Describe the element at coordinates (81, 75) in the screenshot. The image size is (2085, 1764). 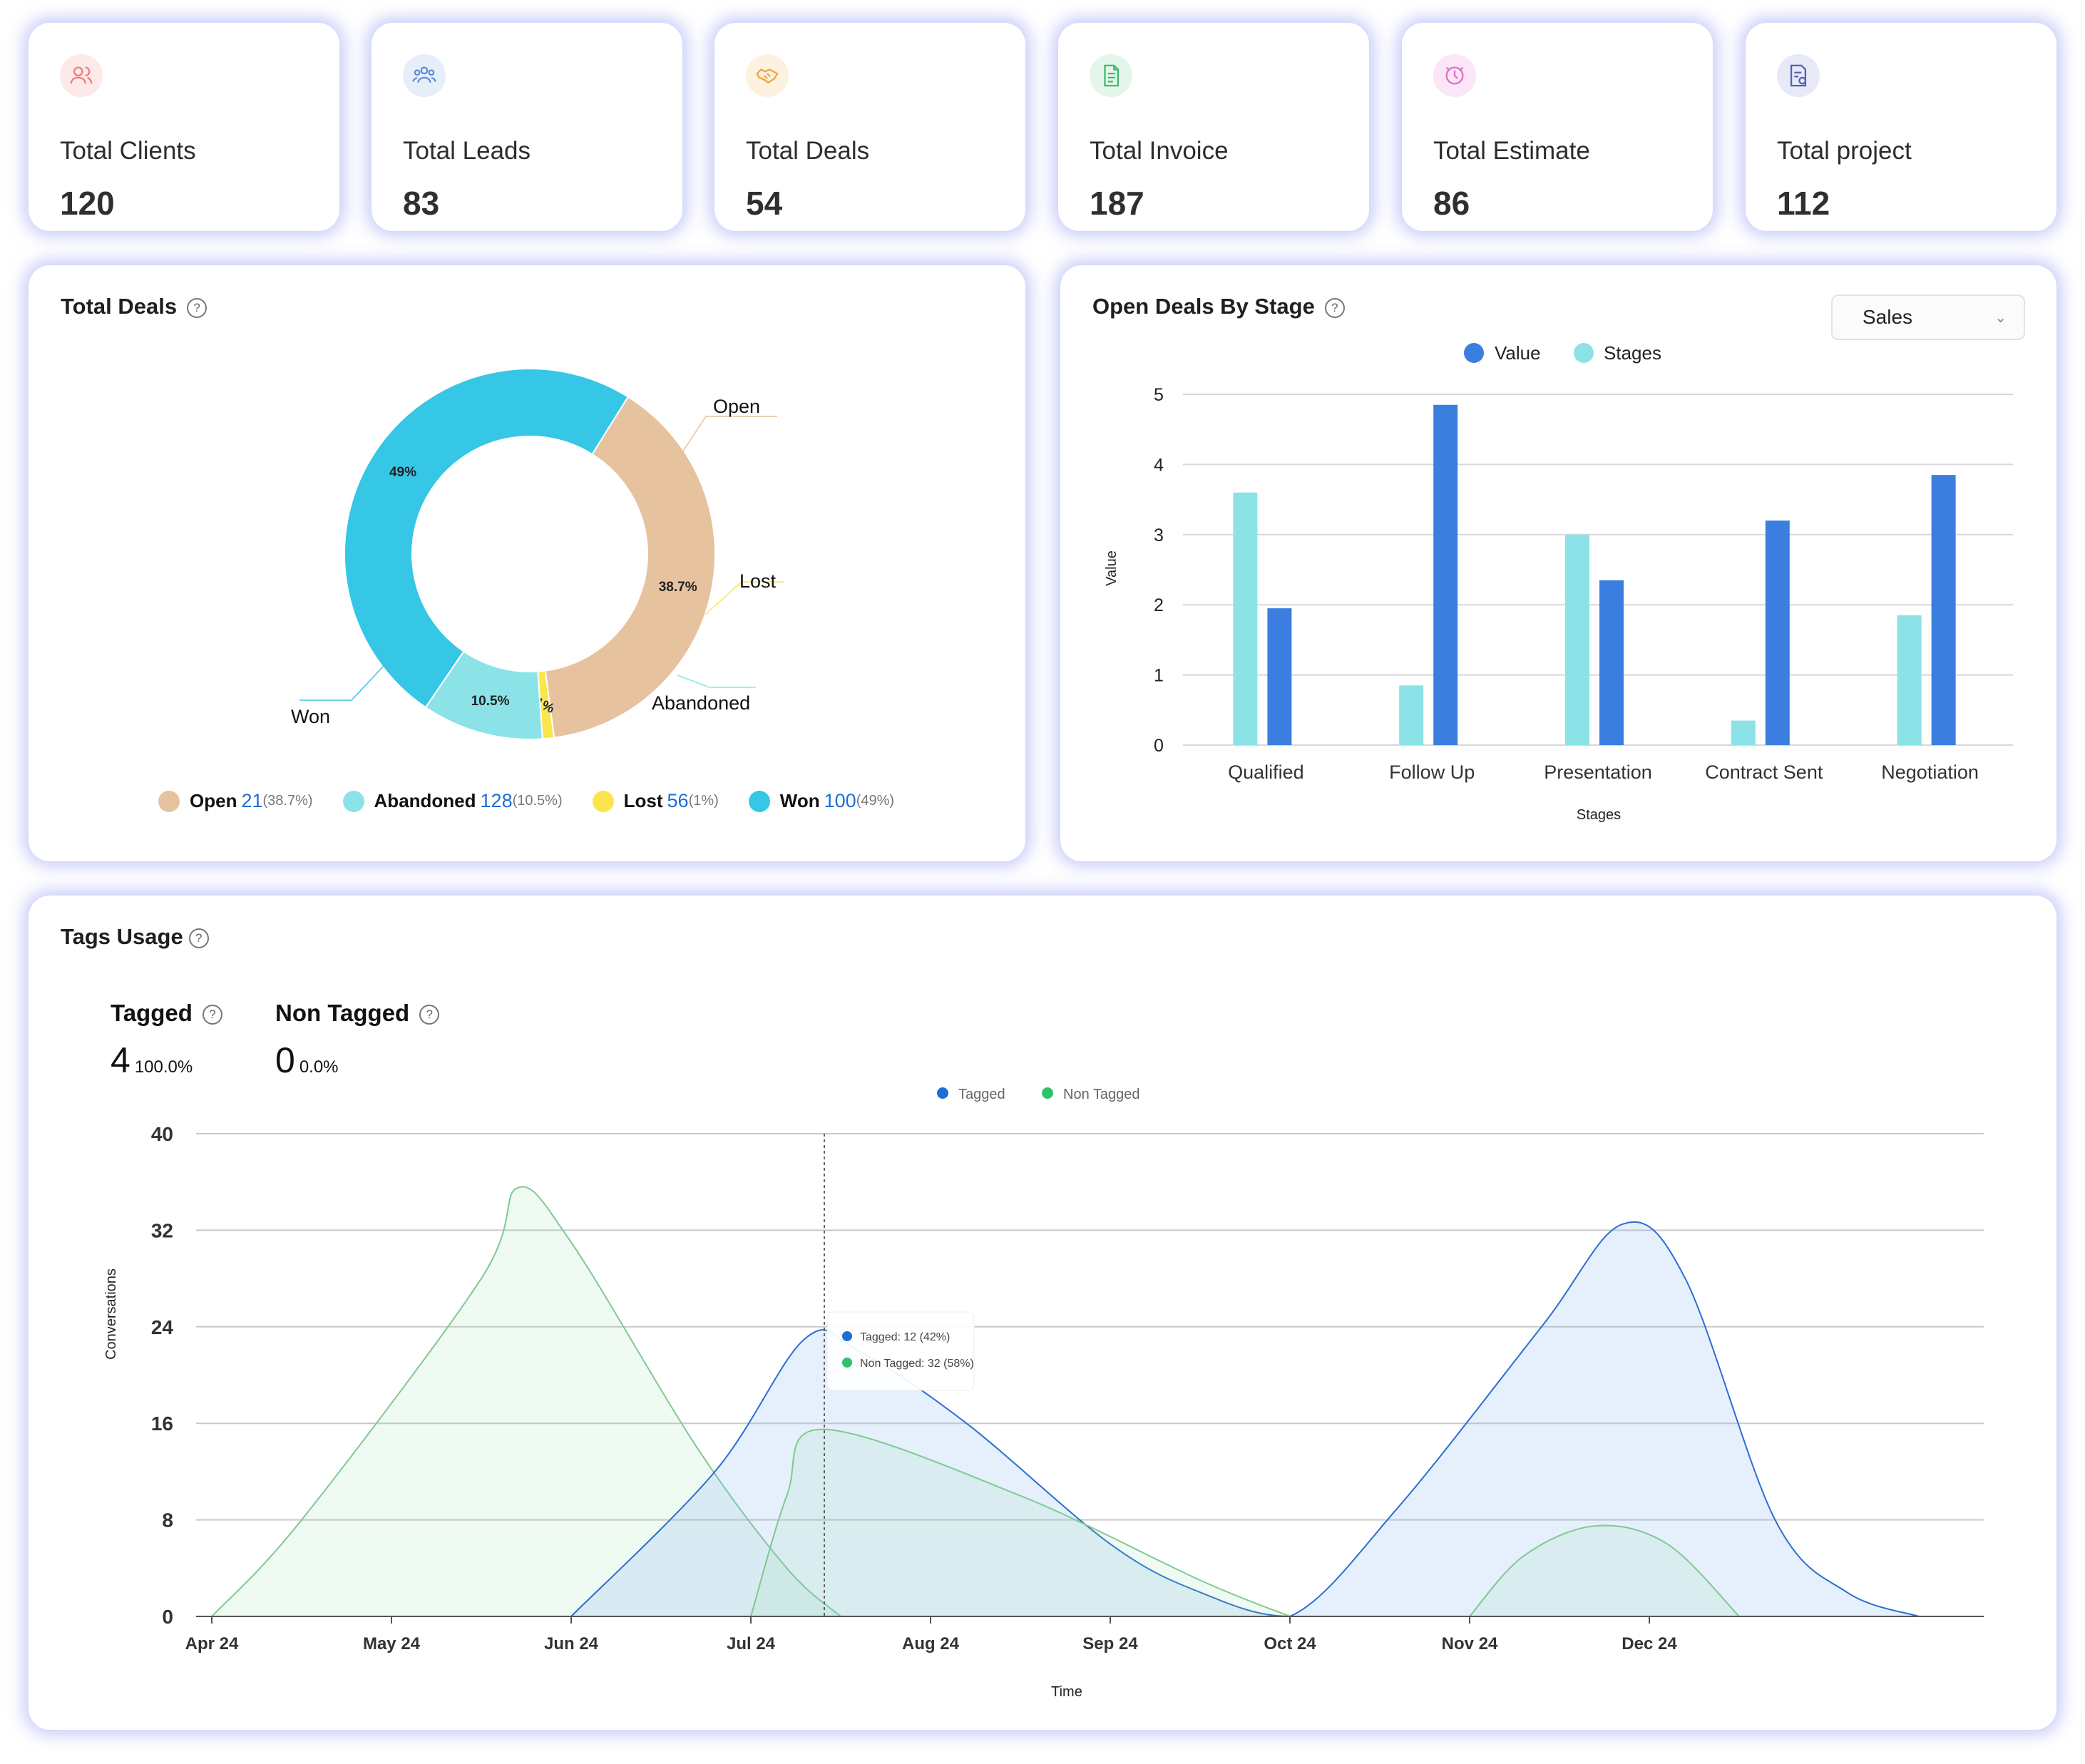
I see `users-icon` at that location.